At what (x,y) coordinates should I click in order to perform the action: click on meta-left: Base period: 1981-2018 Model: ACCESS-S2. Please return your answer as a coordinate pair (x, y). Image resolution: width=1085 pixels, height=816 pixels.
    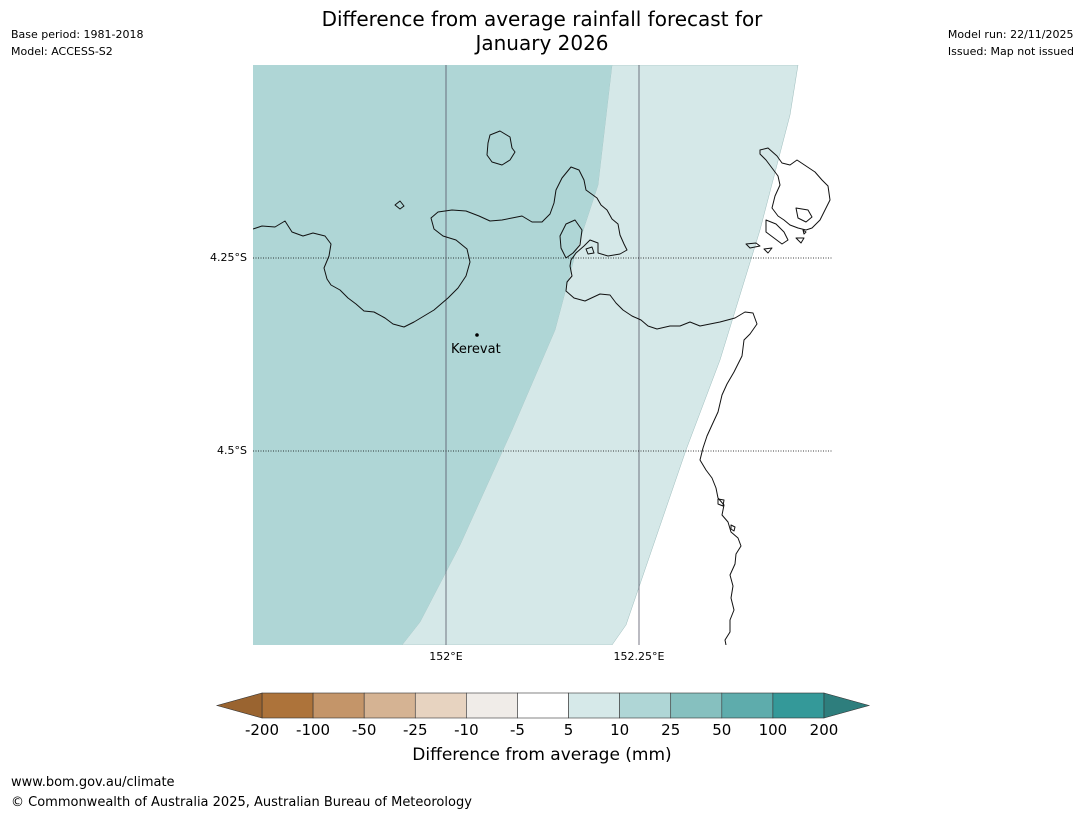
    Looking at the image, I should click on (77, 43).